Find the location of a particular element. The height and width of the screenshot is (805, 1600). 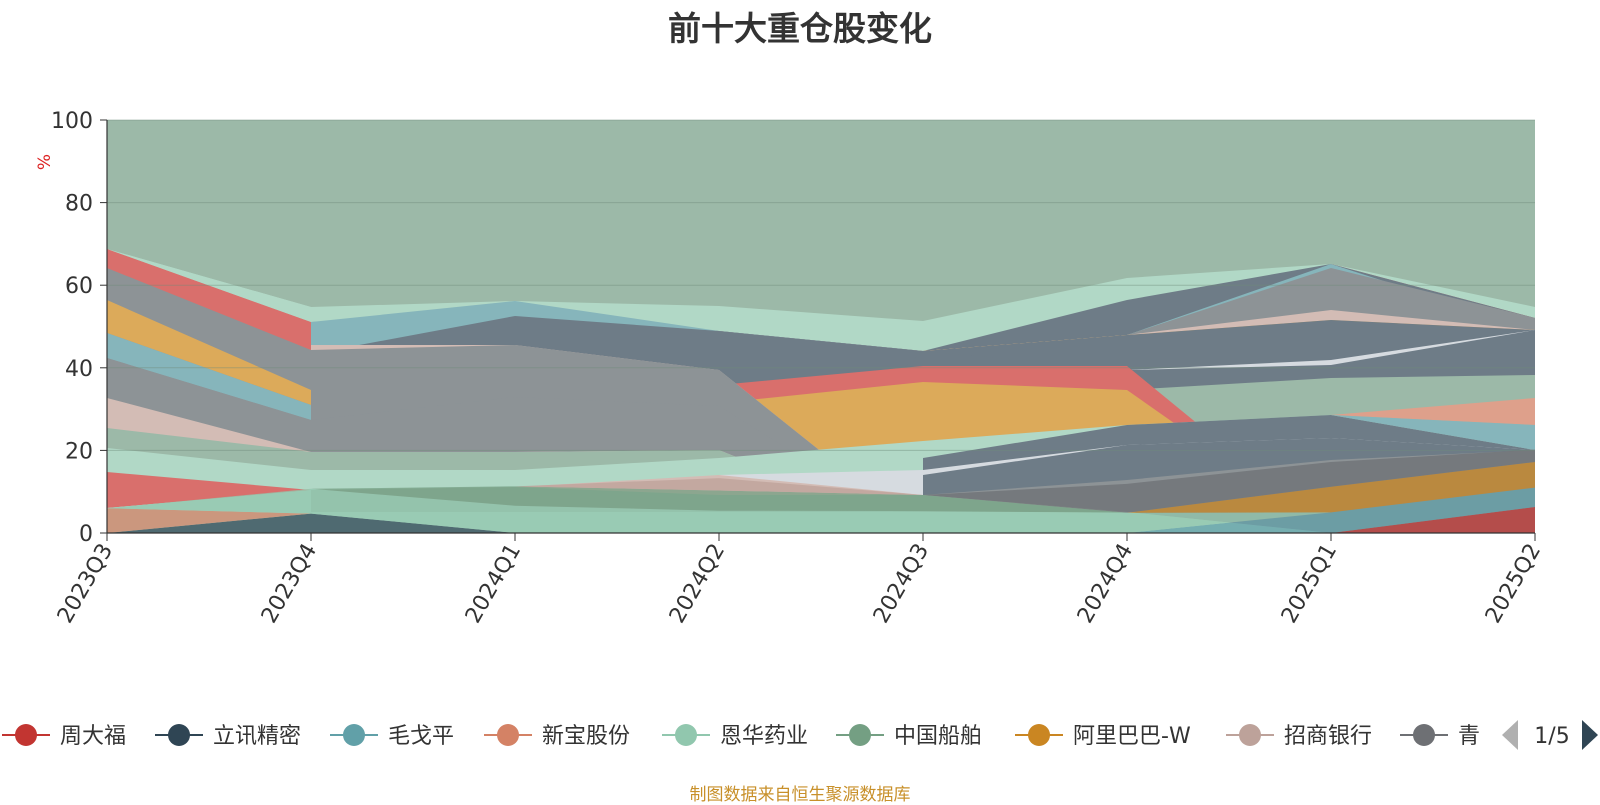

source-note: 制图数据来自恒生聚源数据库 is located at coordinates (800, 795).